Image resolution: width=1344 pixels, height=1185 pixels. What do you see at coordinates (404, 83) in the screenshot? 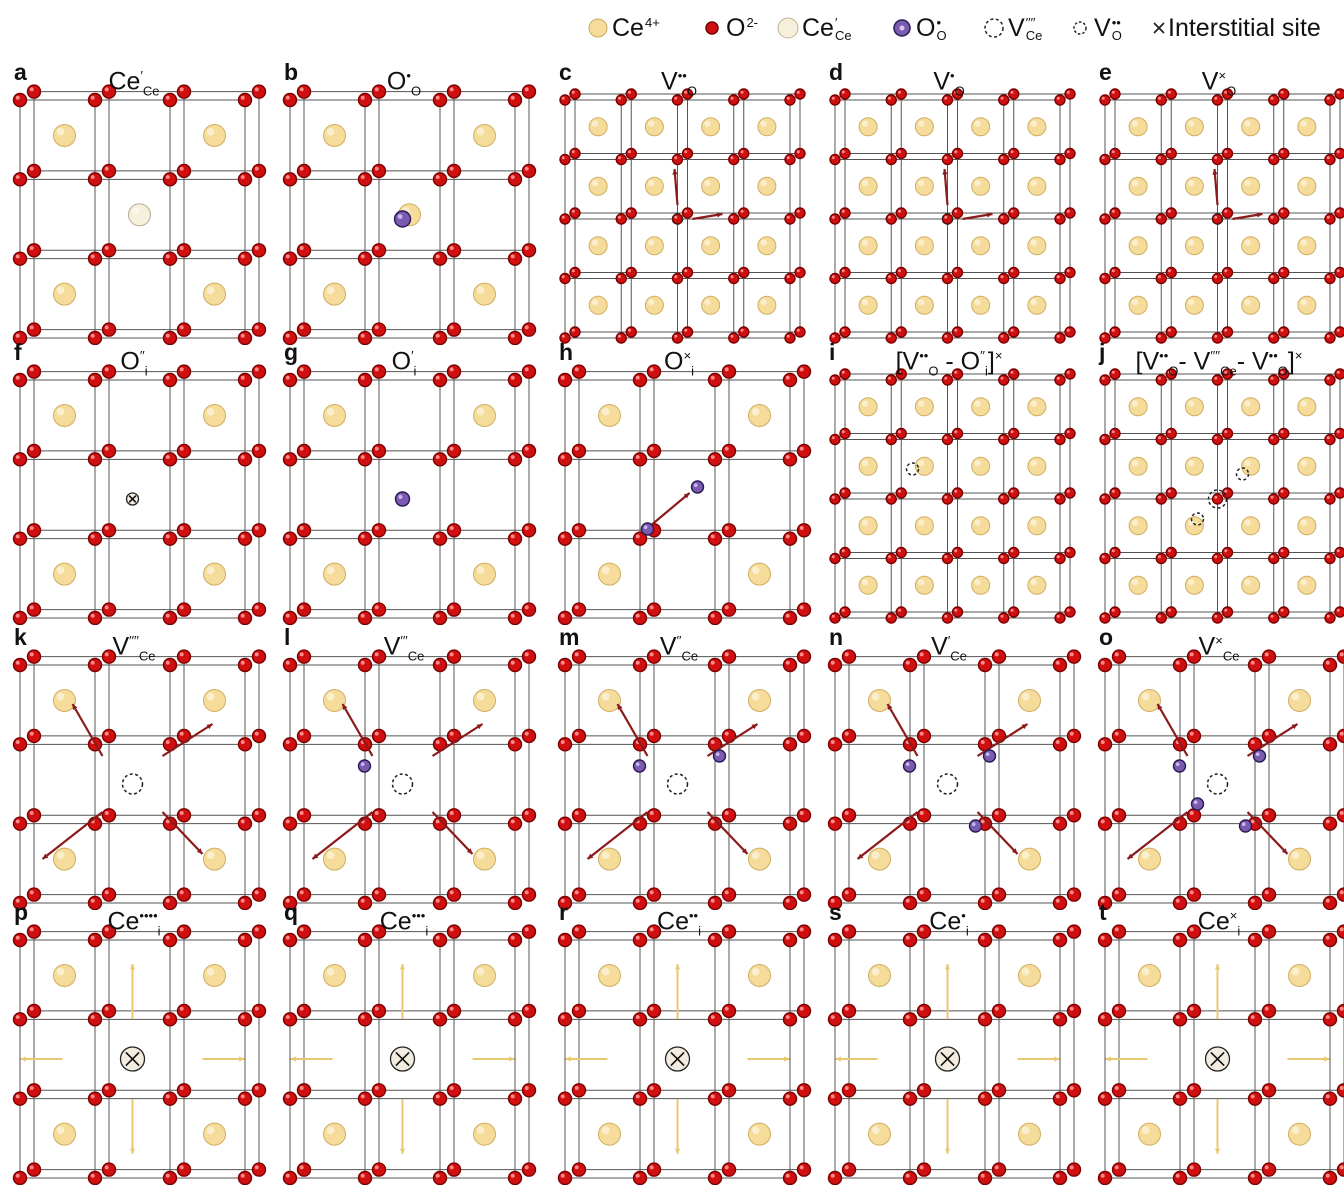
I see `panel-title: O•O` at bounding box center [404, 83].